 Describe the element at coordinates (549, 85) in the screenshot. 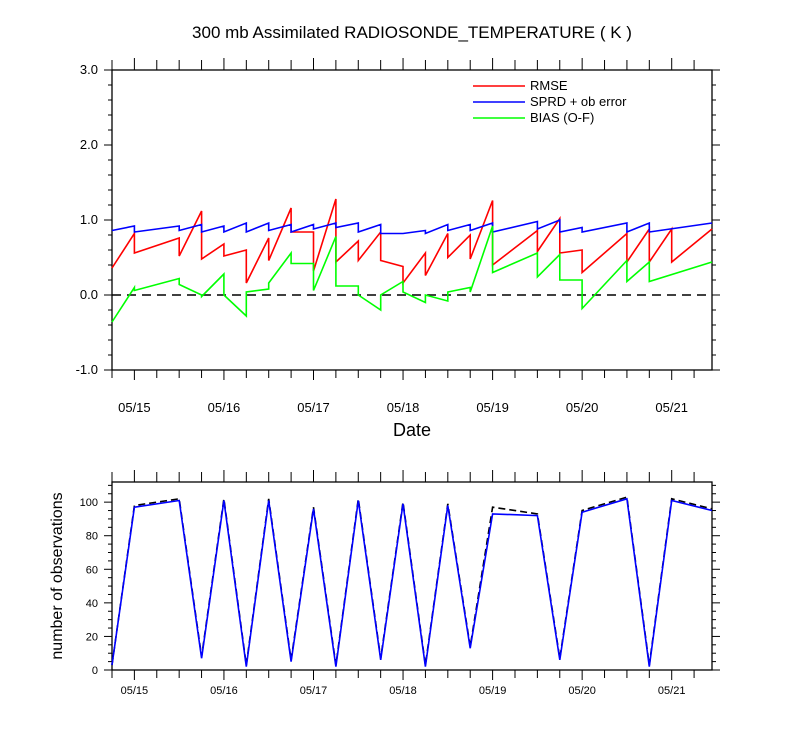

I see `legend-label-rmse: RMSE` at that location.